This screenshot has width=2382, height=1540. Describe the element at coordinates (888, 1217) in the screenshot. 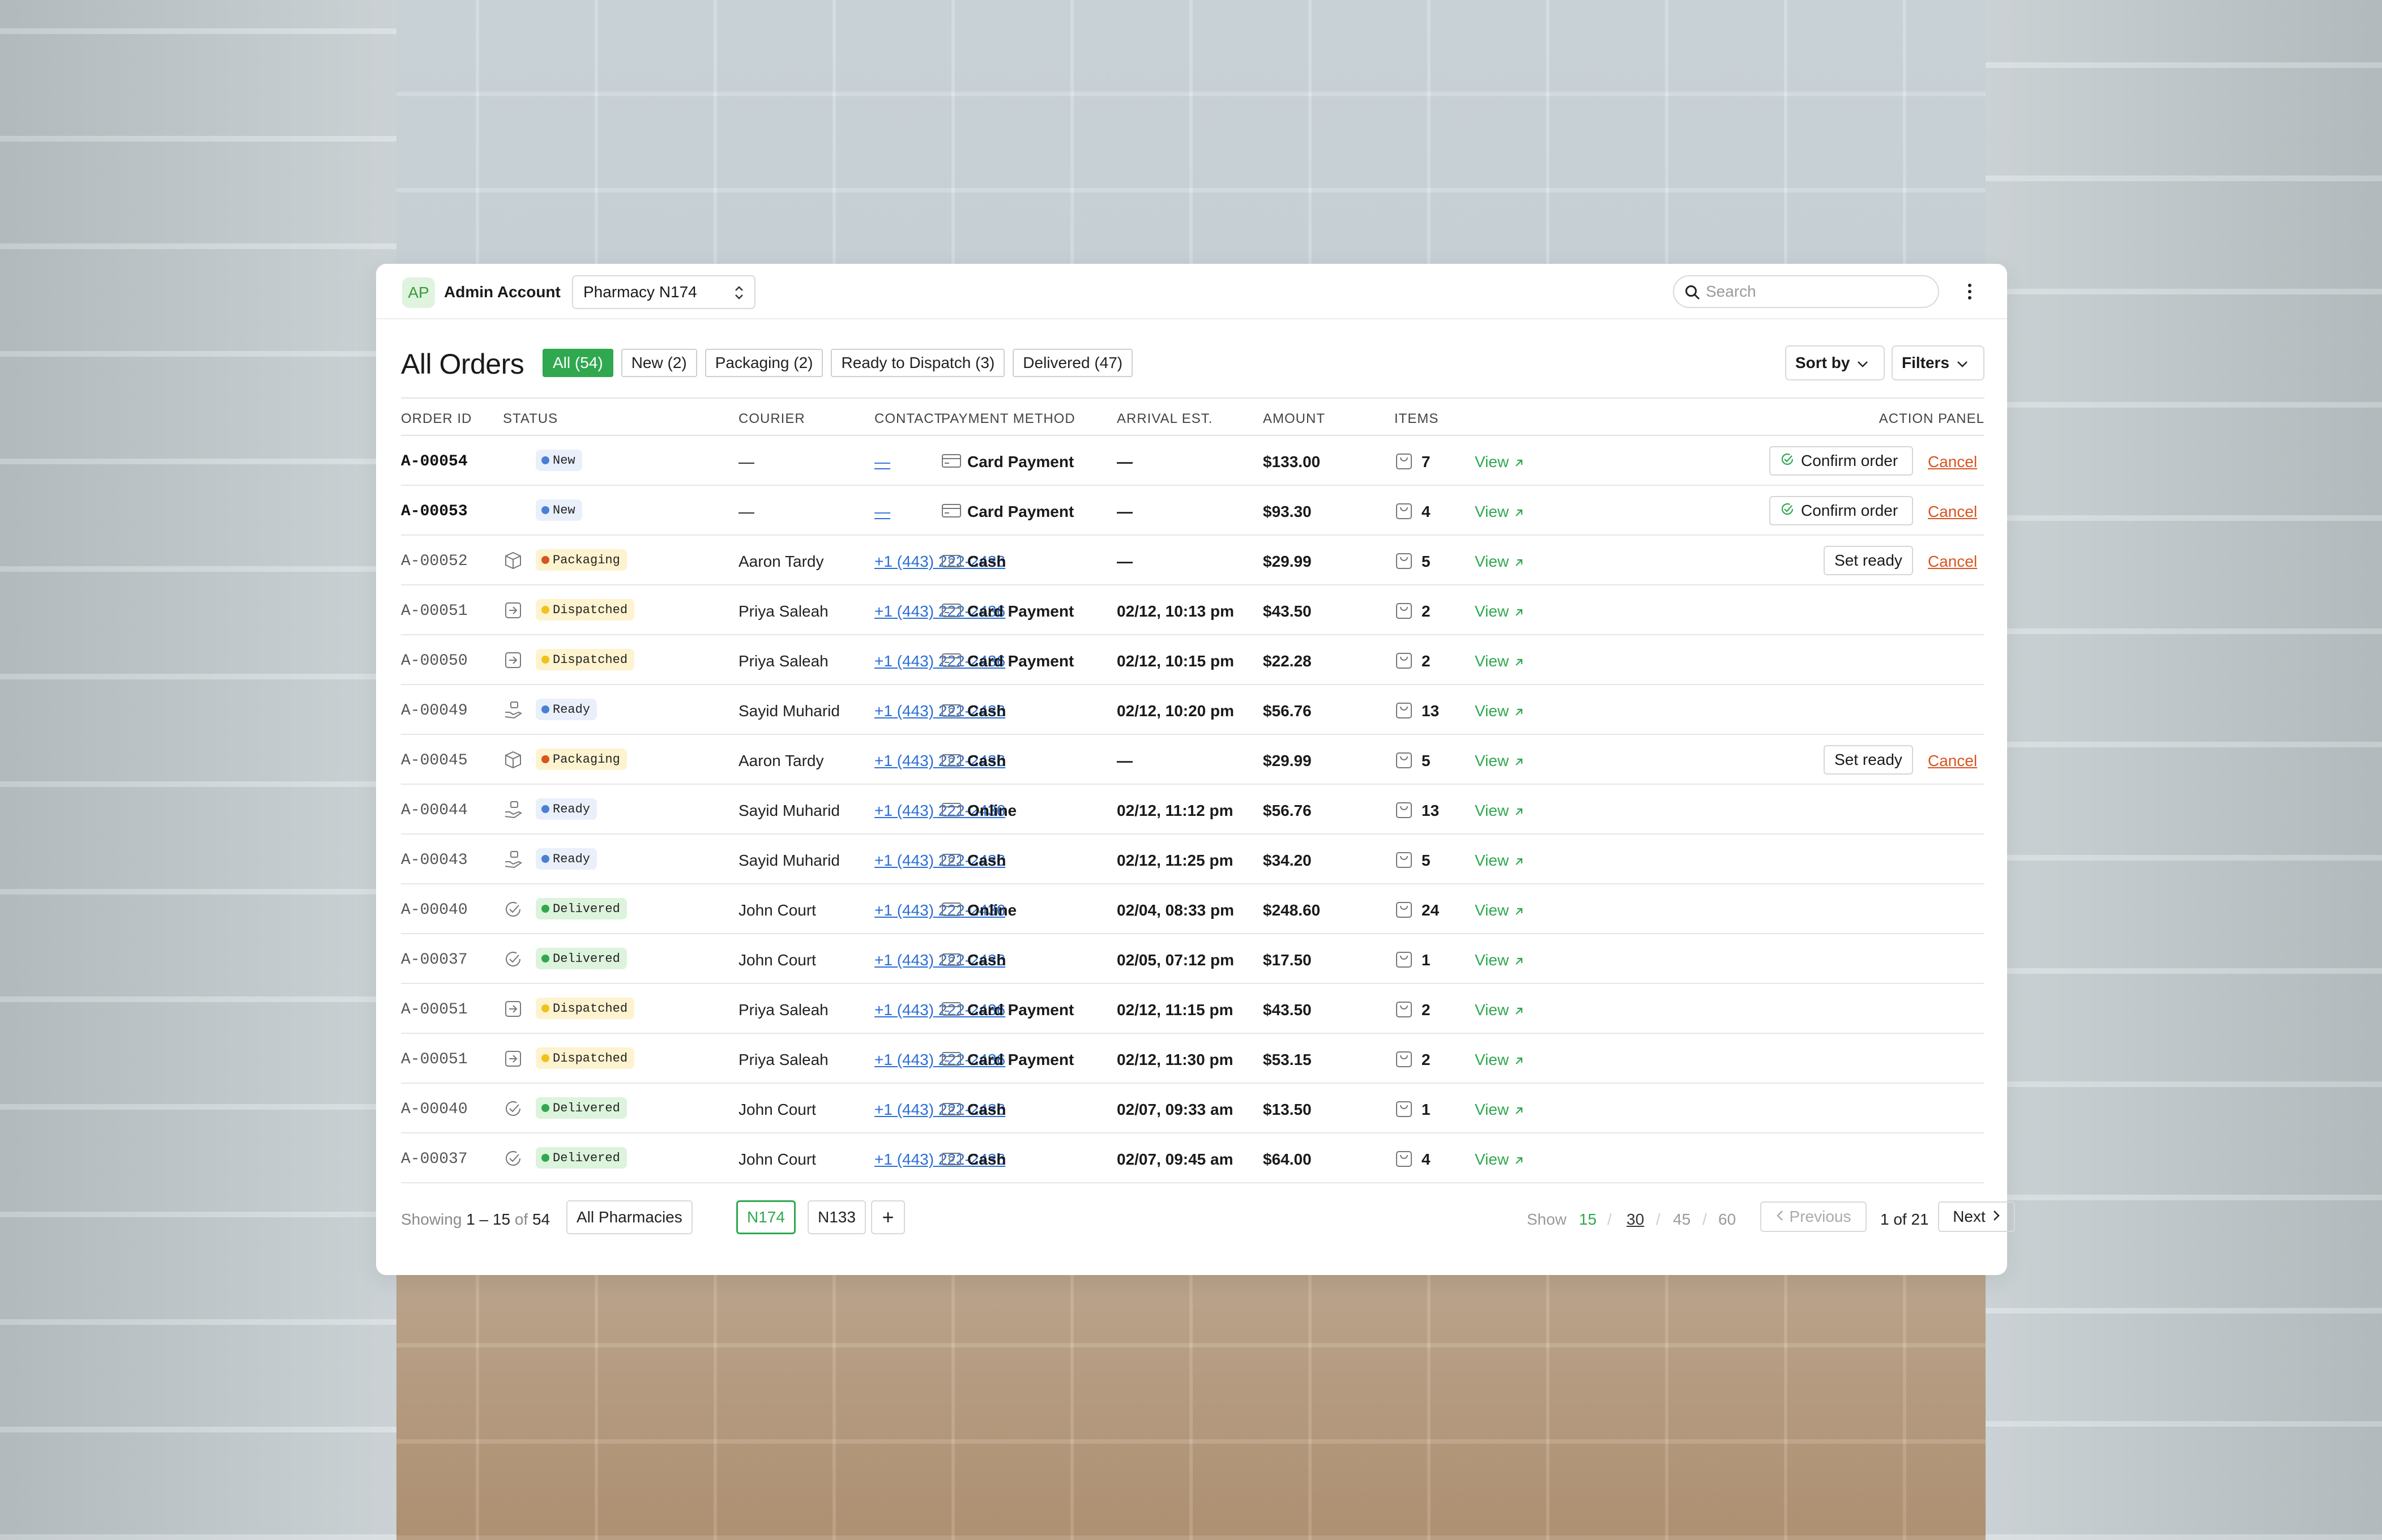

I see `add-pharmacy-button: +` at that location.